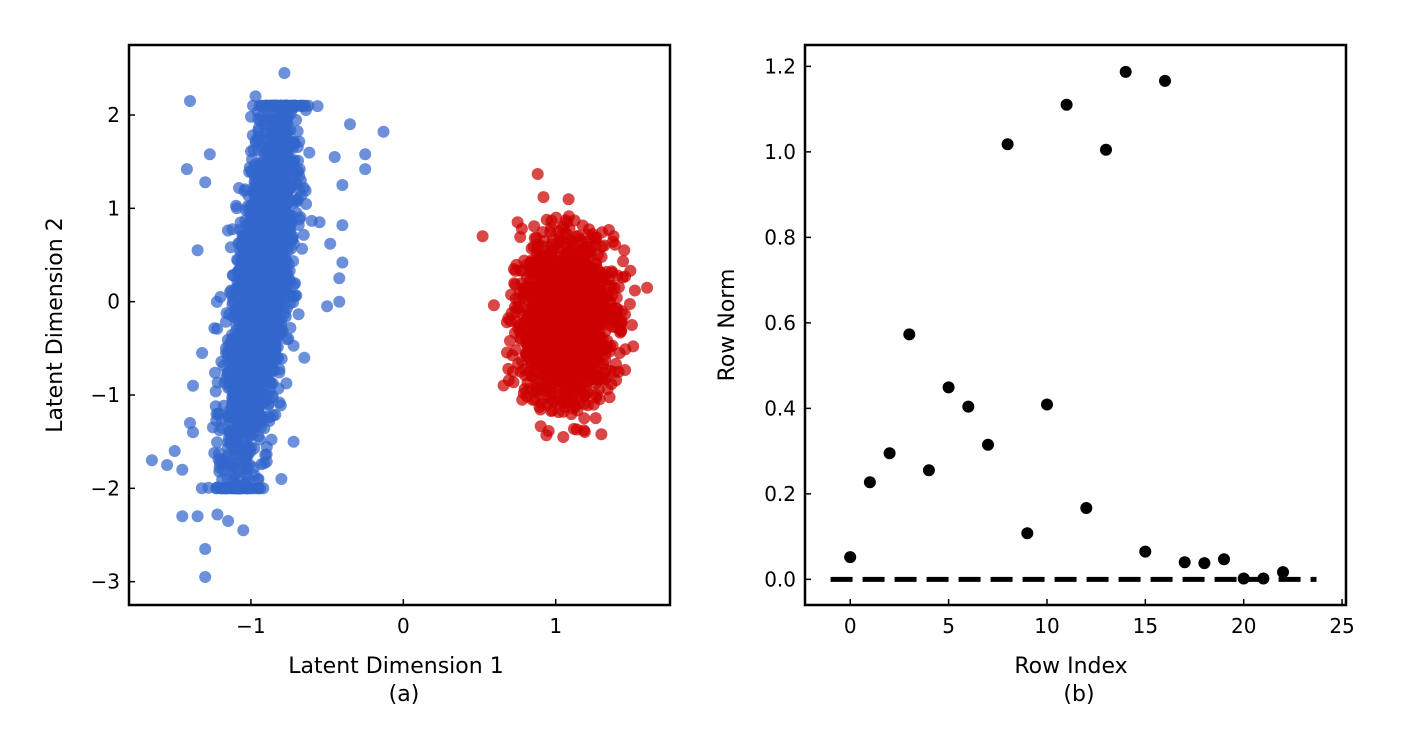  Describe the element at coordinates (1046, 626) in the screenshot. I see `panel-1-x-tick-label: 10` at that location.